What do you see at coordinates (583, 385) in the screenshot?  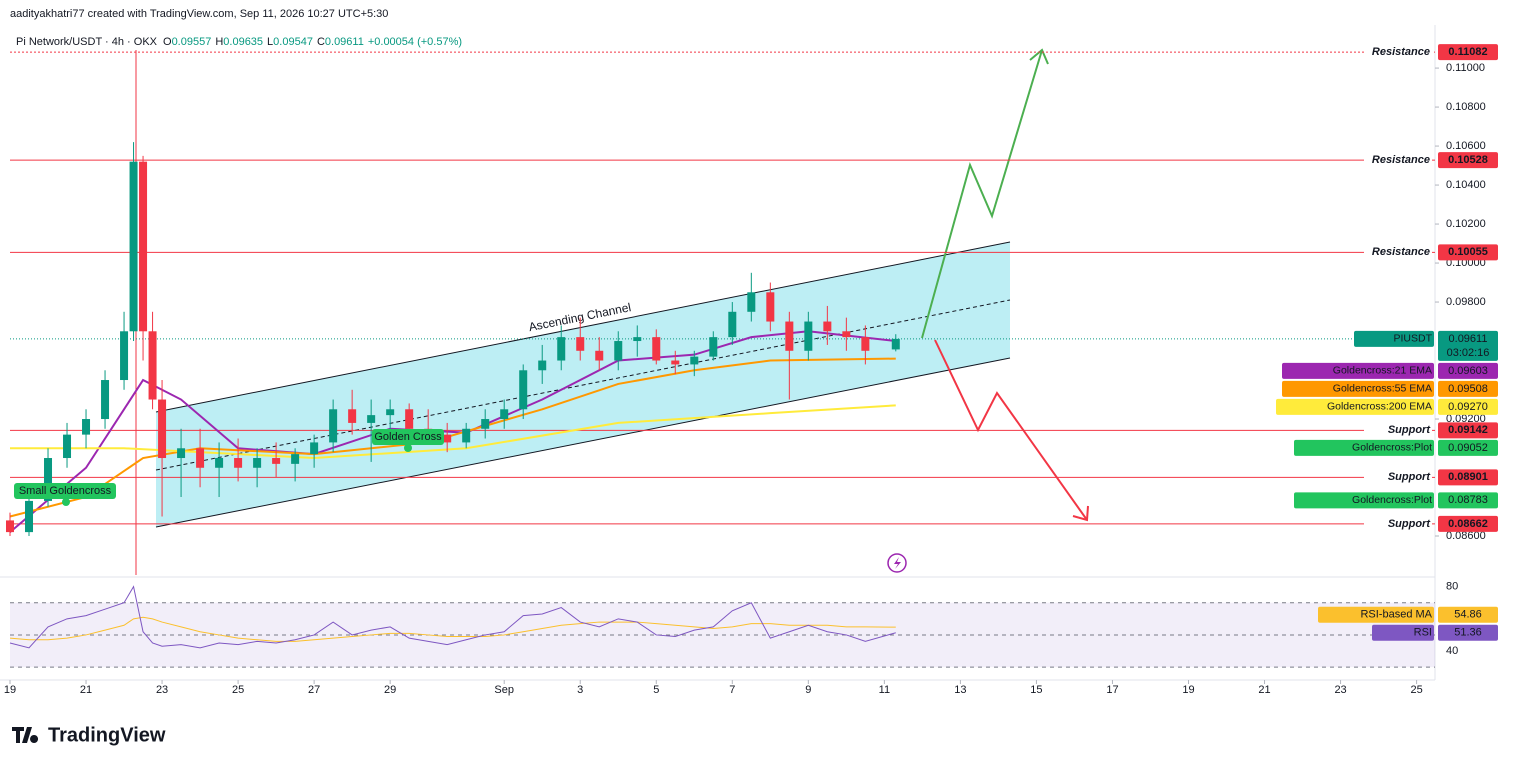 I see `channel-mid` at bounding box center [583, 385].